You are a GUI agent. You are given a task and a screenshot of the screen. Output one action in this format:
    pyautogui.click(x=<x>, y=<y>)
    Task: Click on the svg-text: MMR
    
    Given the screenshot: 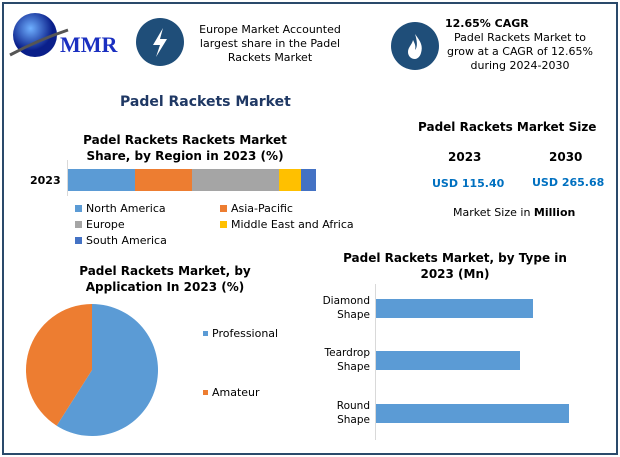 What is the action you would take?
    pyautogui.click(x=89, y=44)
    